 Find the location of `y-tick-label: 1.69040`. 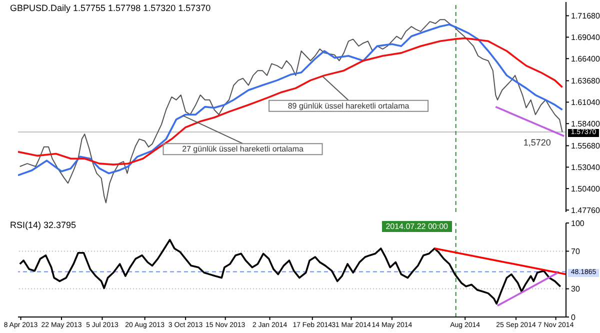

y-tick-label: 1.69040 is located at coordinates (585, 37).